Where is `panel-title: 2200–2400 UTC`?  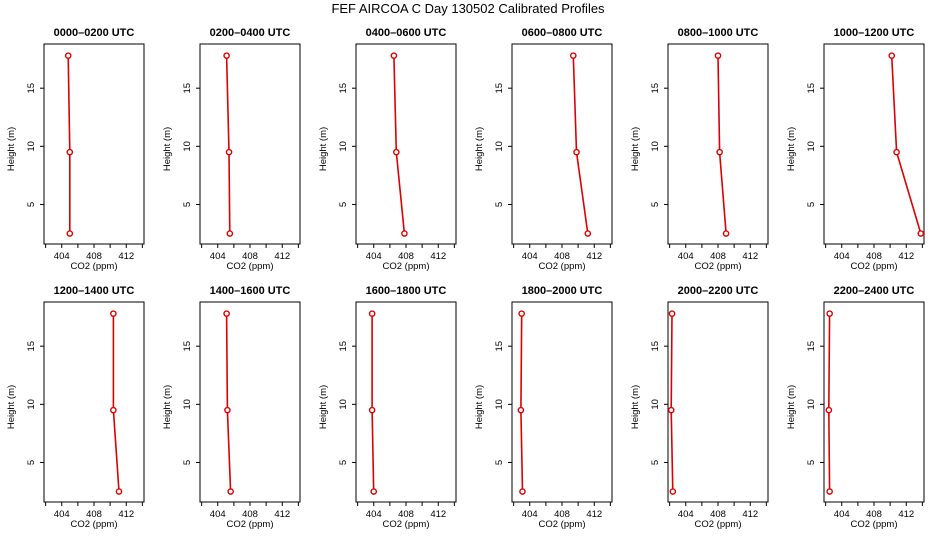 panel-title: 2200–2400 UTC is located at coordinates (874, 291).